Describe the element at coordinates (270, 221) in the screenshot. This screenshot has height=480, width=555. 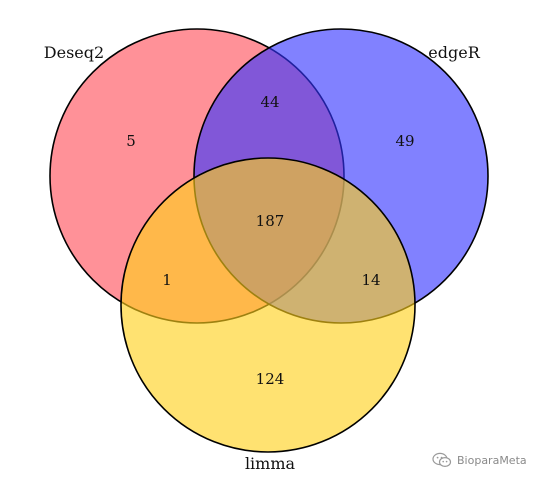
I see `count-all-three: 187` at that location.